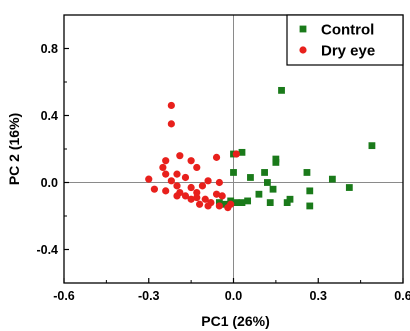 This screenshot has width=410, height=331. I want to click on y-tick-label: 0.0, so click(49, 183).